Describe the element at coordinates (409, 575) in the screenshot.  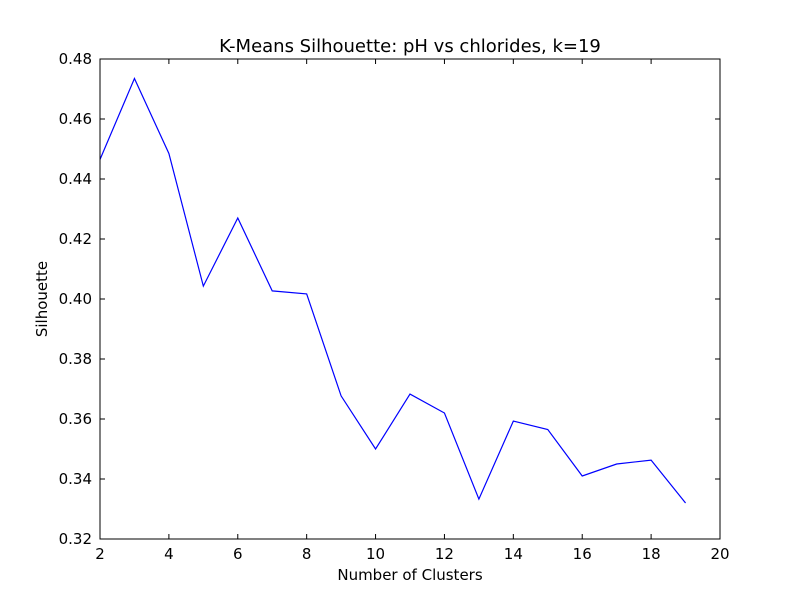
I see `x-axis-label: Number of Clusters` at that location.